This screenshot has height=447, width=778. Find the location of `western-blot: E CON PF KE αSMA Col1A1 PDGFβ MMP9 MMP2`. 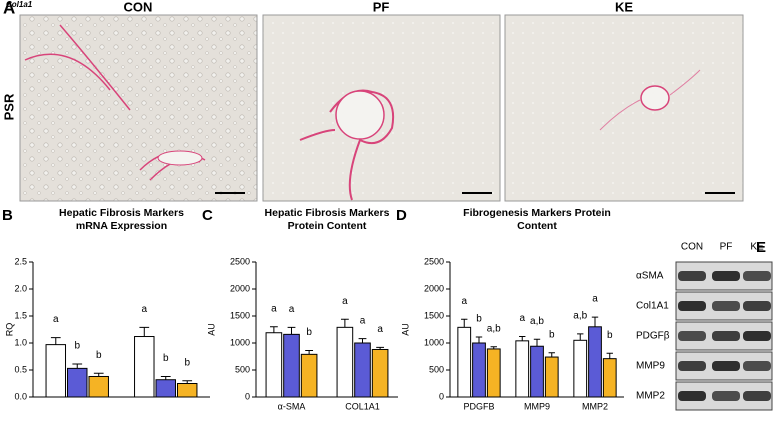

western-blot: E CON PF KE αSMA Col1A1 PDGFβ MMP9 MMP2 is located at coordinates (704, 325).